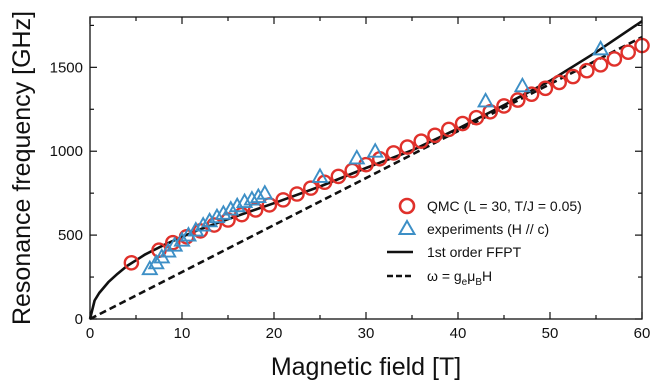  What do you see at coordinates (550, 333) in the screenshot?
I see `x-tick-label: 50` at bounding box center [550, 333].